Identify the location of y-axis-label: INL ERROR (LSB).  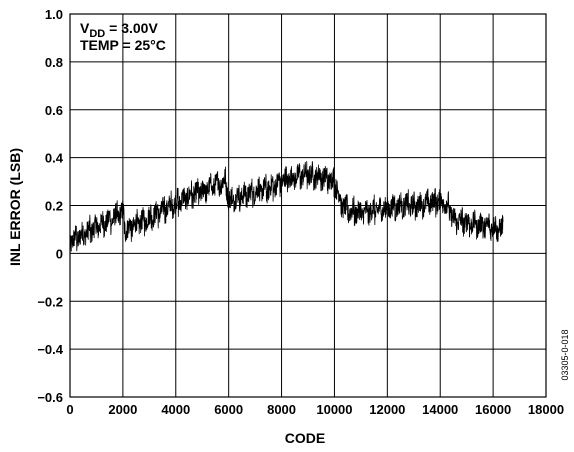
(15, 207).